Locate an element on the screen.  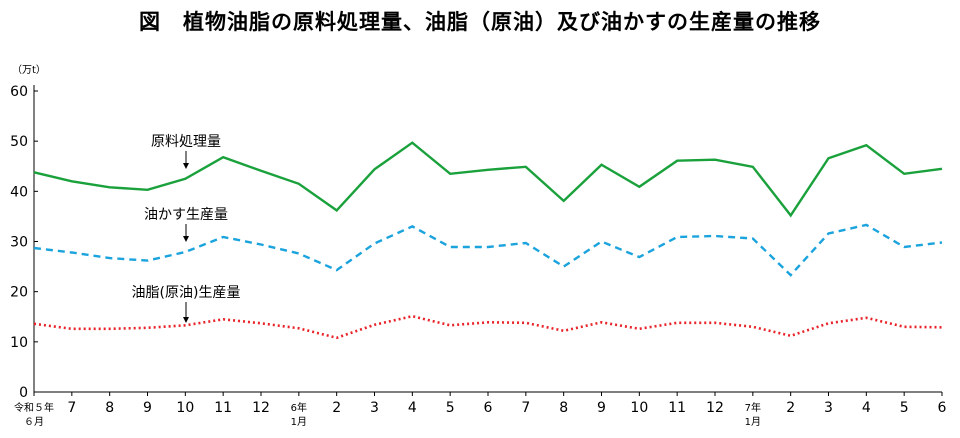
x-tick-label-sub: ６月 is located at coordinates (34, 422).